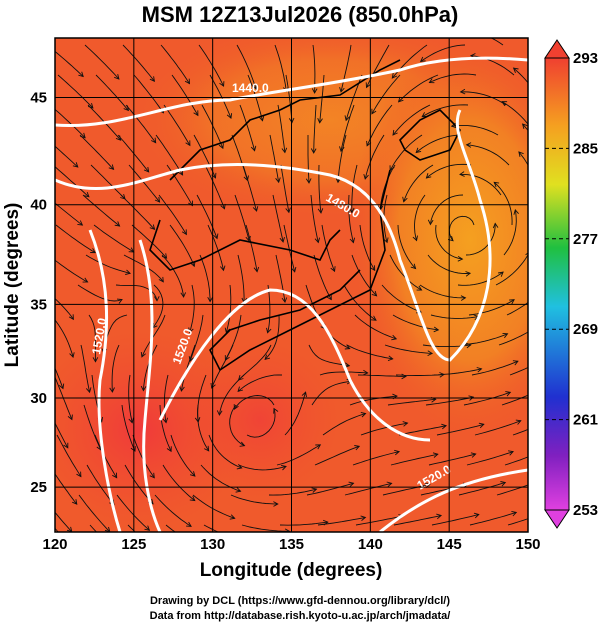  What do you see at coordinates (250, 88) in the screenshot?
I see `contour-label: 1440.0` at bounding box center [250, 88].